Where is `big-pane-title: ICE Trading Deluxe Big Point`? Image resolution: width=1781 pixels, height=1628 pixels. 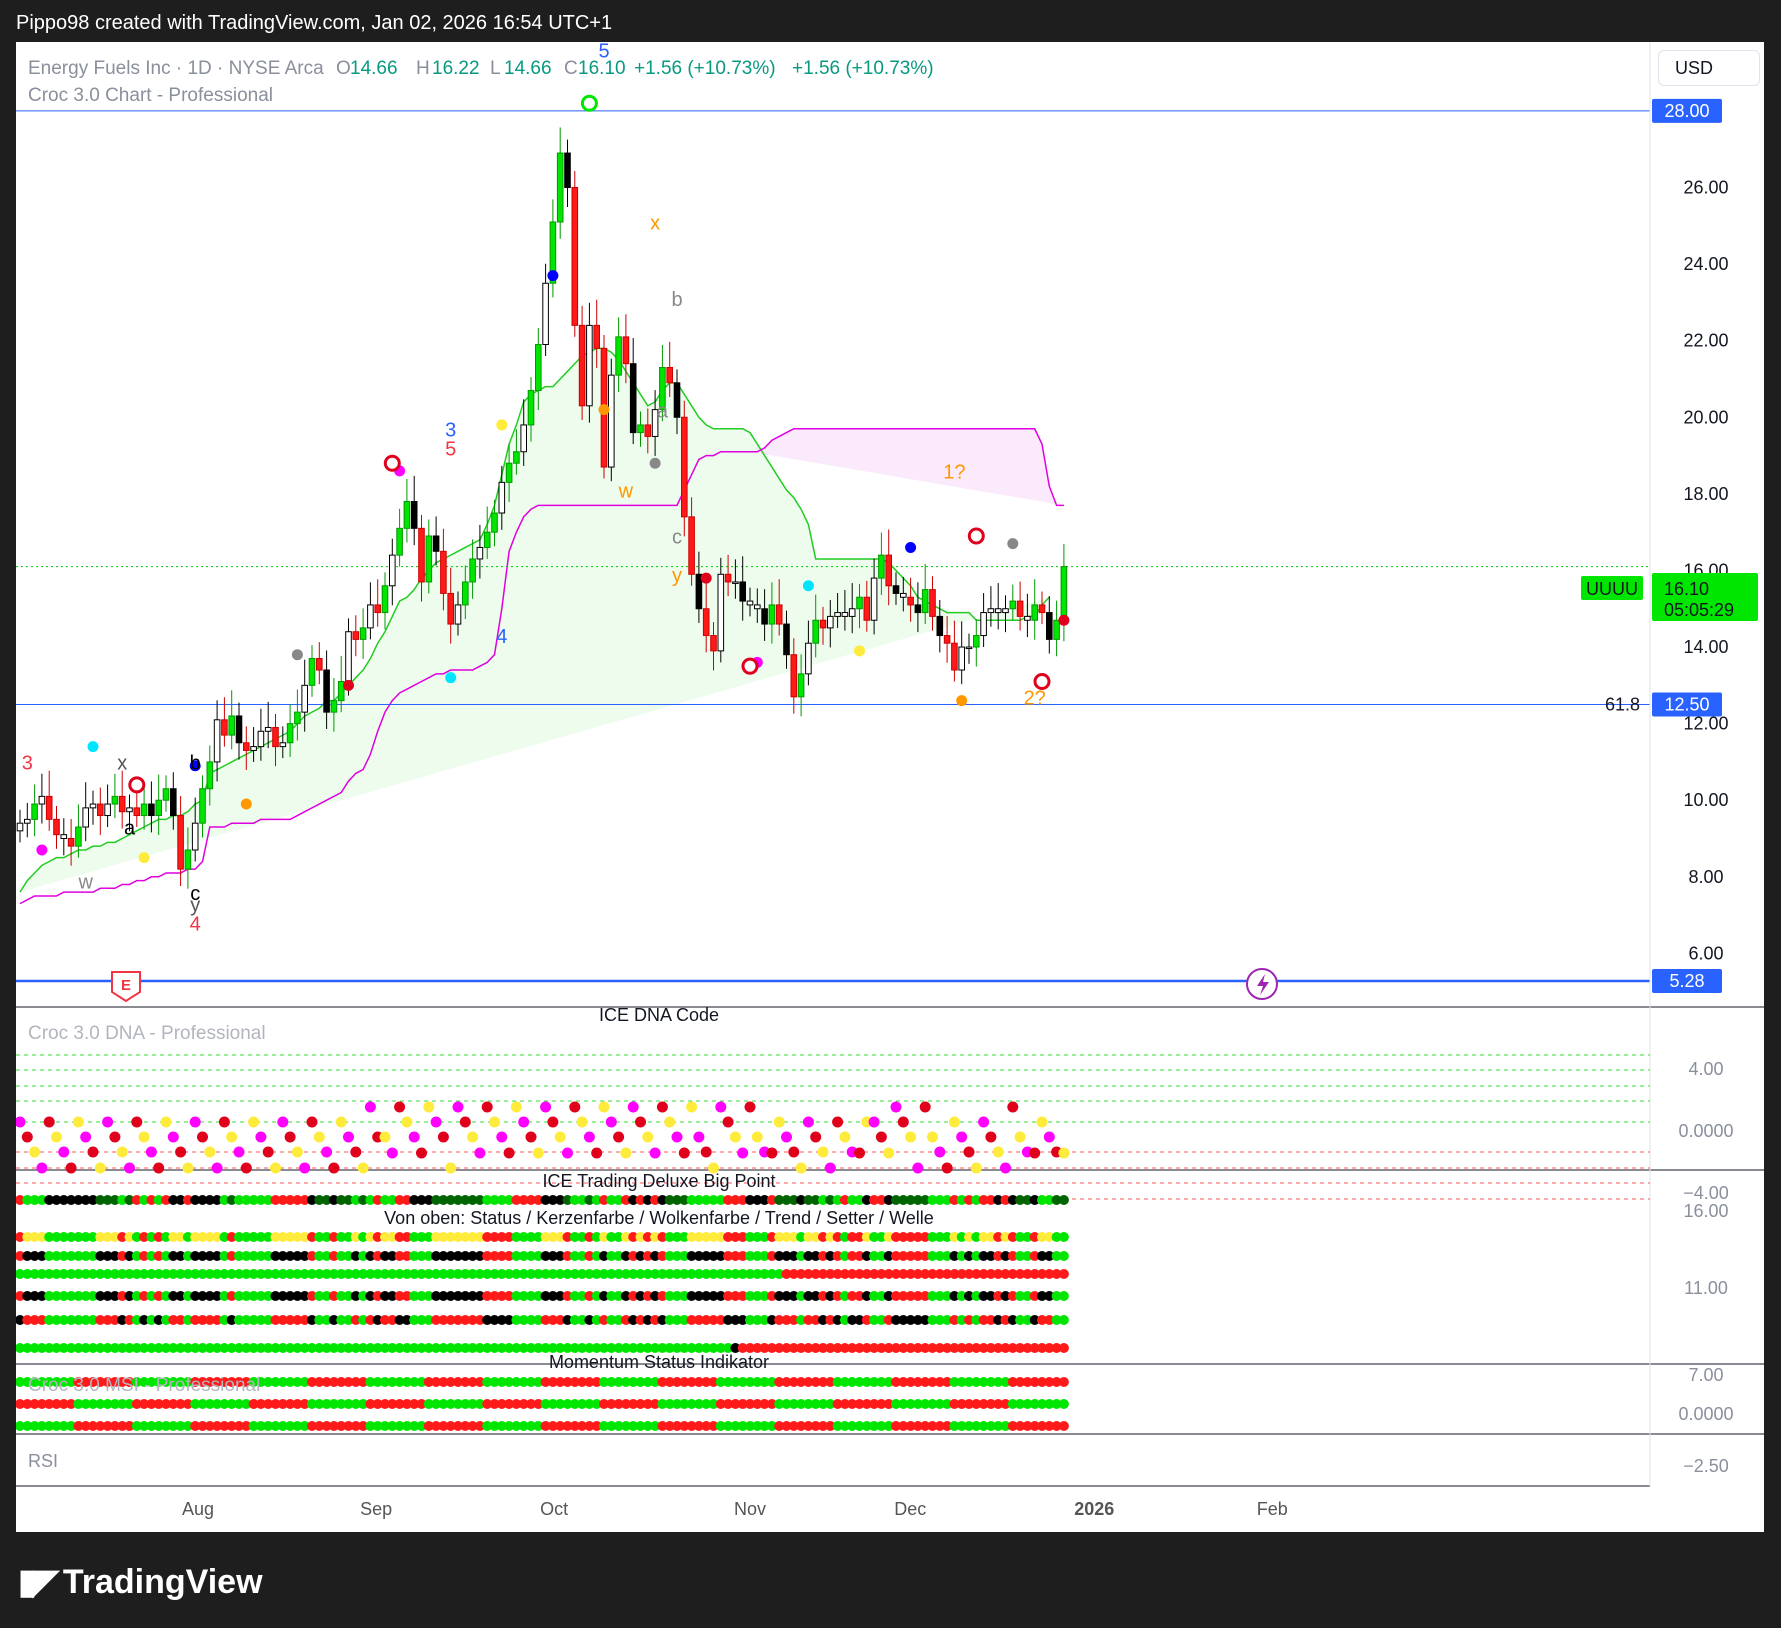
big-pane-title: ICE Trading Deluxe Big Point is located at coordinates (658, 1181).